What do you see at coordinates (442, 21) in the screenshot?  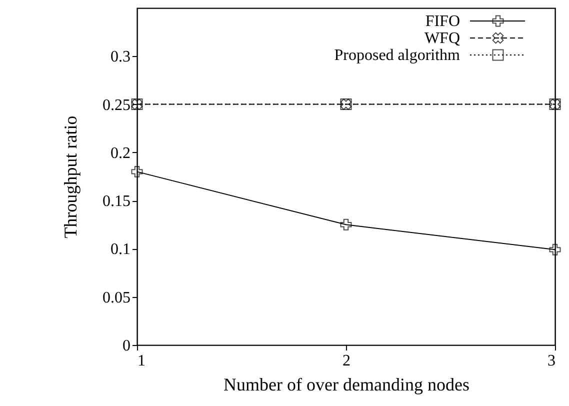 I see `legend-label: FIFO` at bounding box center [442, 21].